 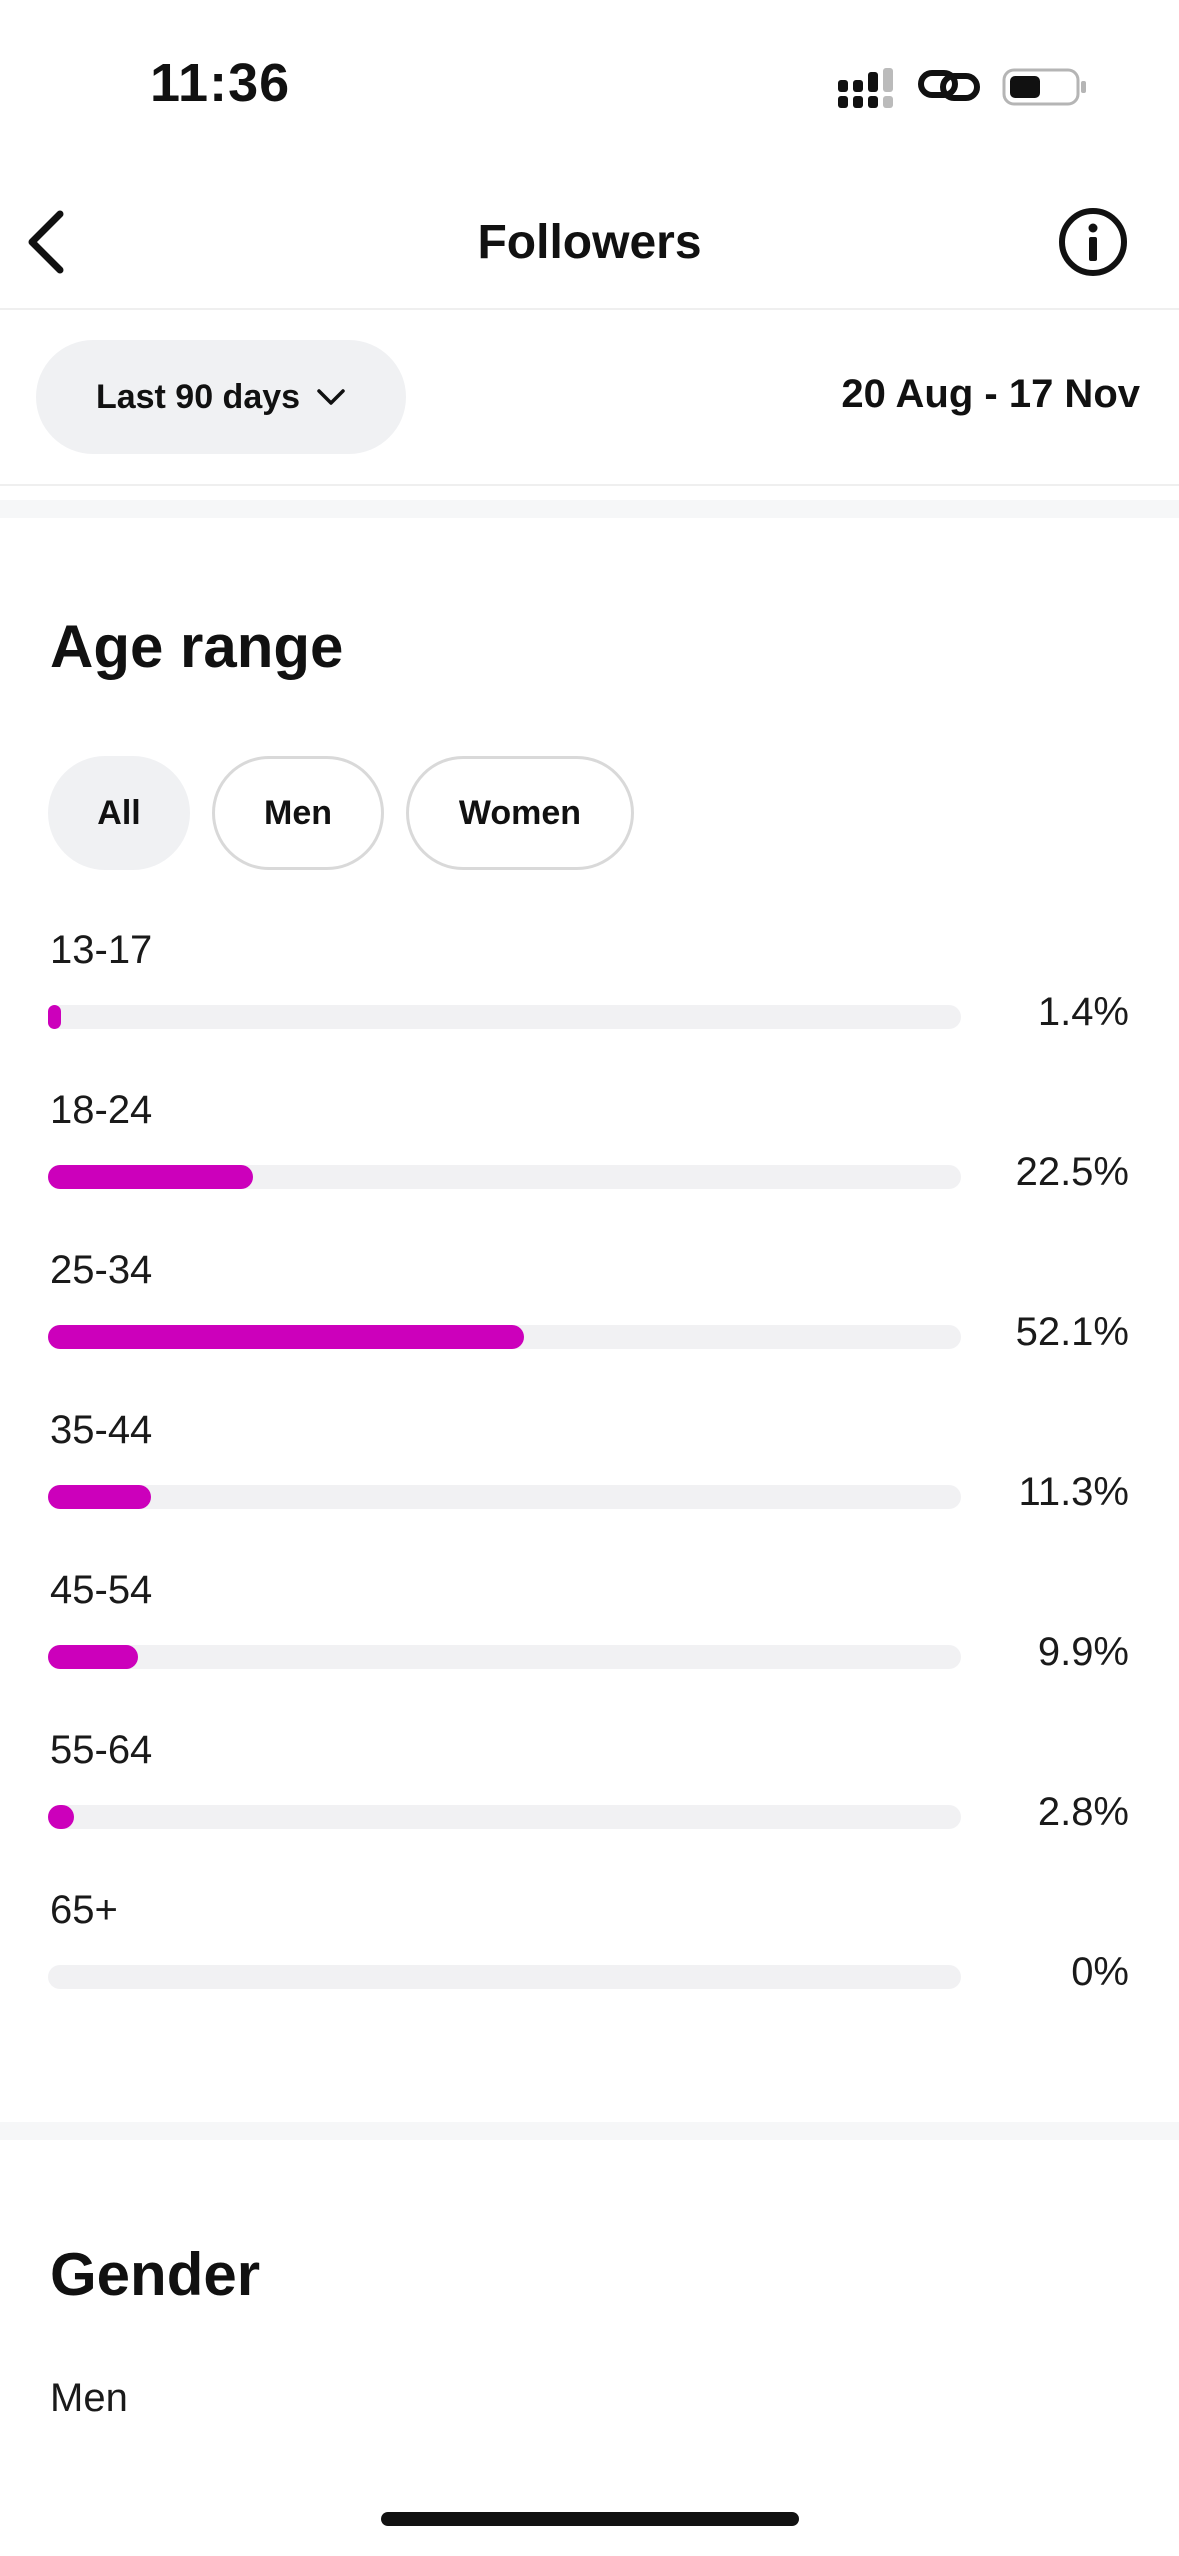 What do you see at coordinates (1100, 1972) in the screenshot?
I see `age-percent: 0%` at bounding box center [1100, 1972].